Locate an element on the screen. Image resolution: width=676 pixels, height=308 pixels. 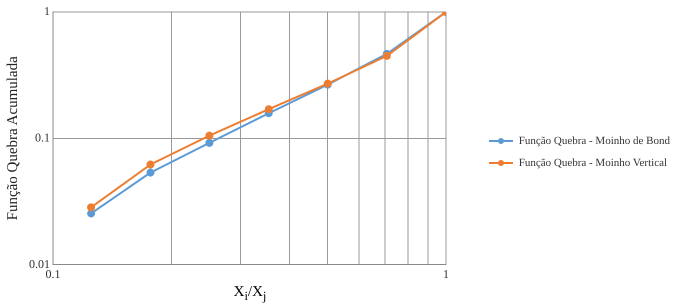
x-axis-title: X$_{i}$/X$_{j}$ is located at coordinates (250, 294).